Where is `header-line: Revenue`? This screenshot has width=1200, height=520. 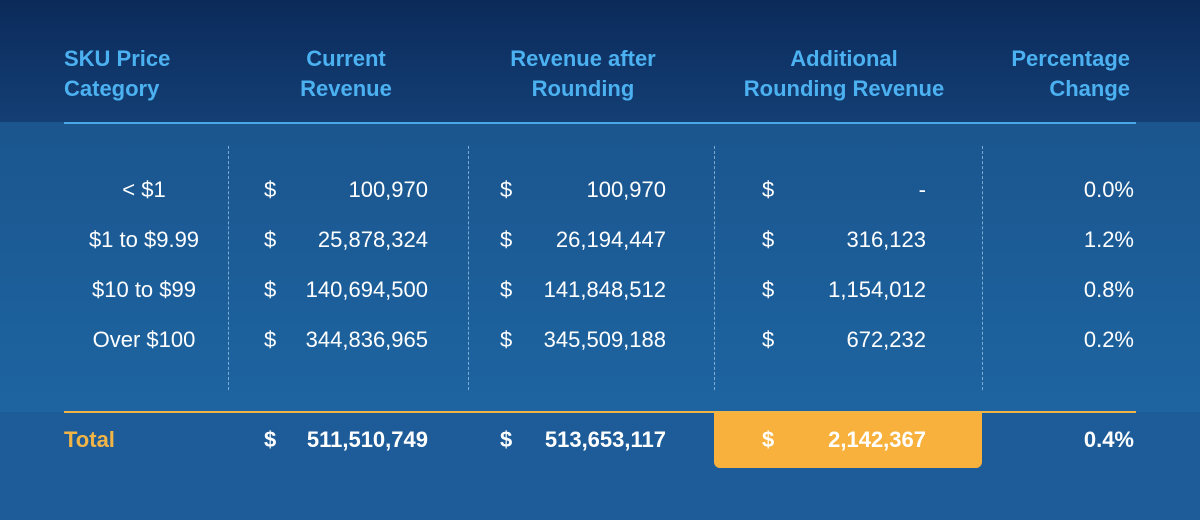
header-line: Revenue is located at coordinates (346, 88).